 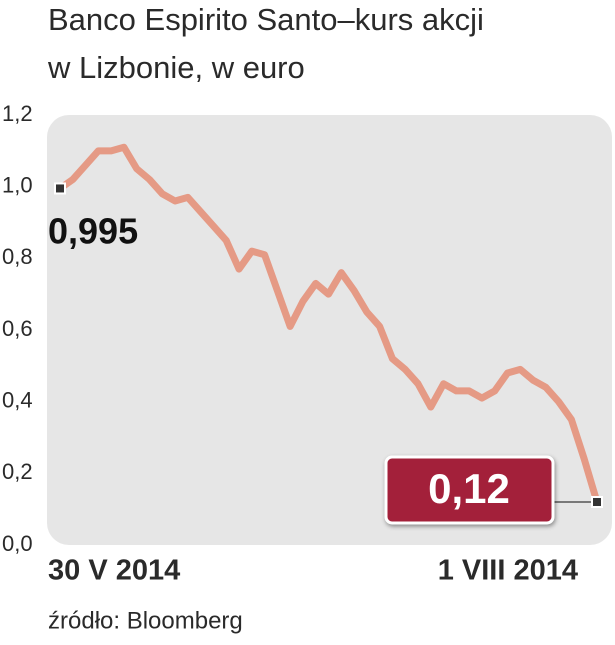 I want to click on y-tick-label: 1,0, so click(x=17, y=184).